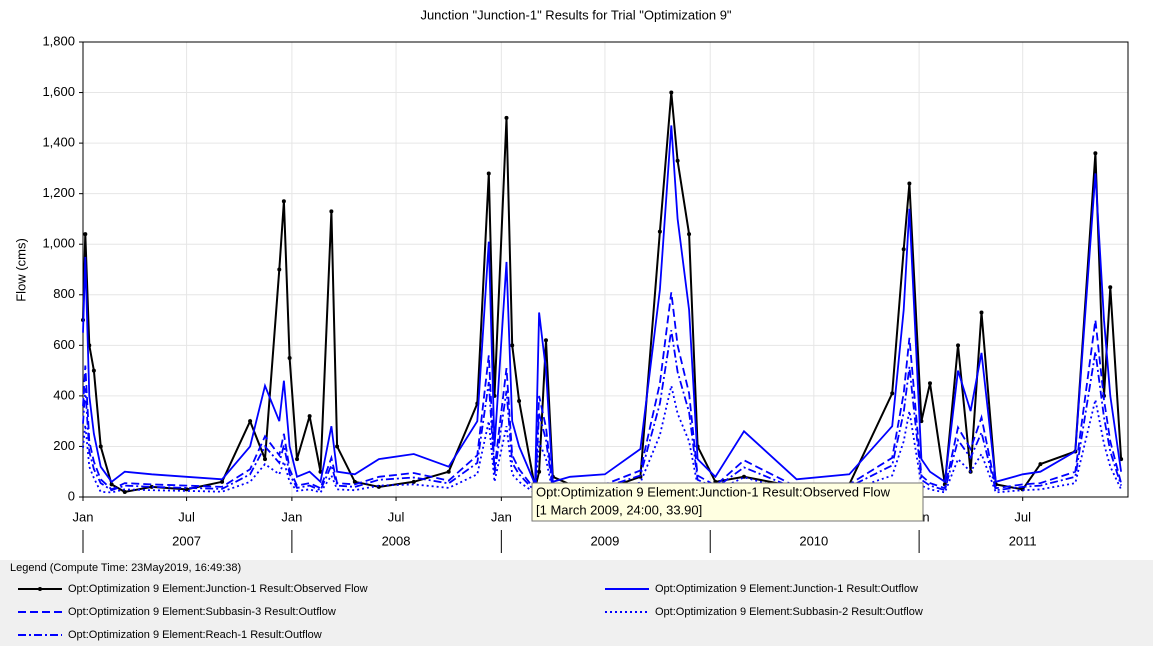  I want to click on y-tick-label: 600, so click(64, 344).